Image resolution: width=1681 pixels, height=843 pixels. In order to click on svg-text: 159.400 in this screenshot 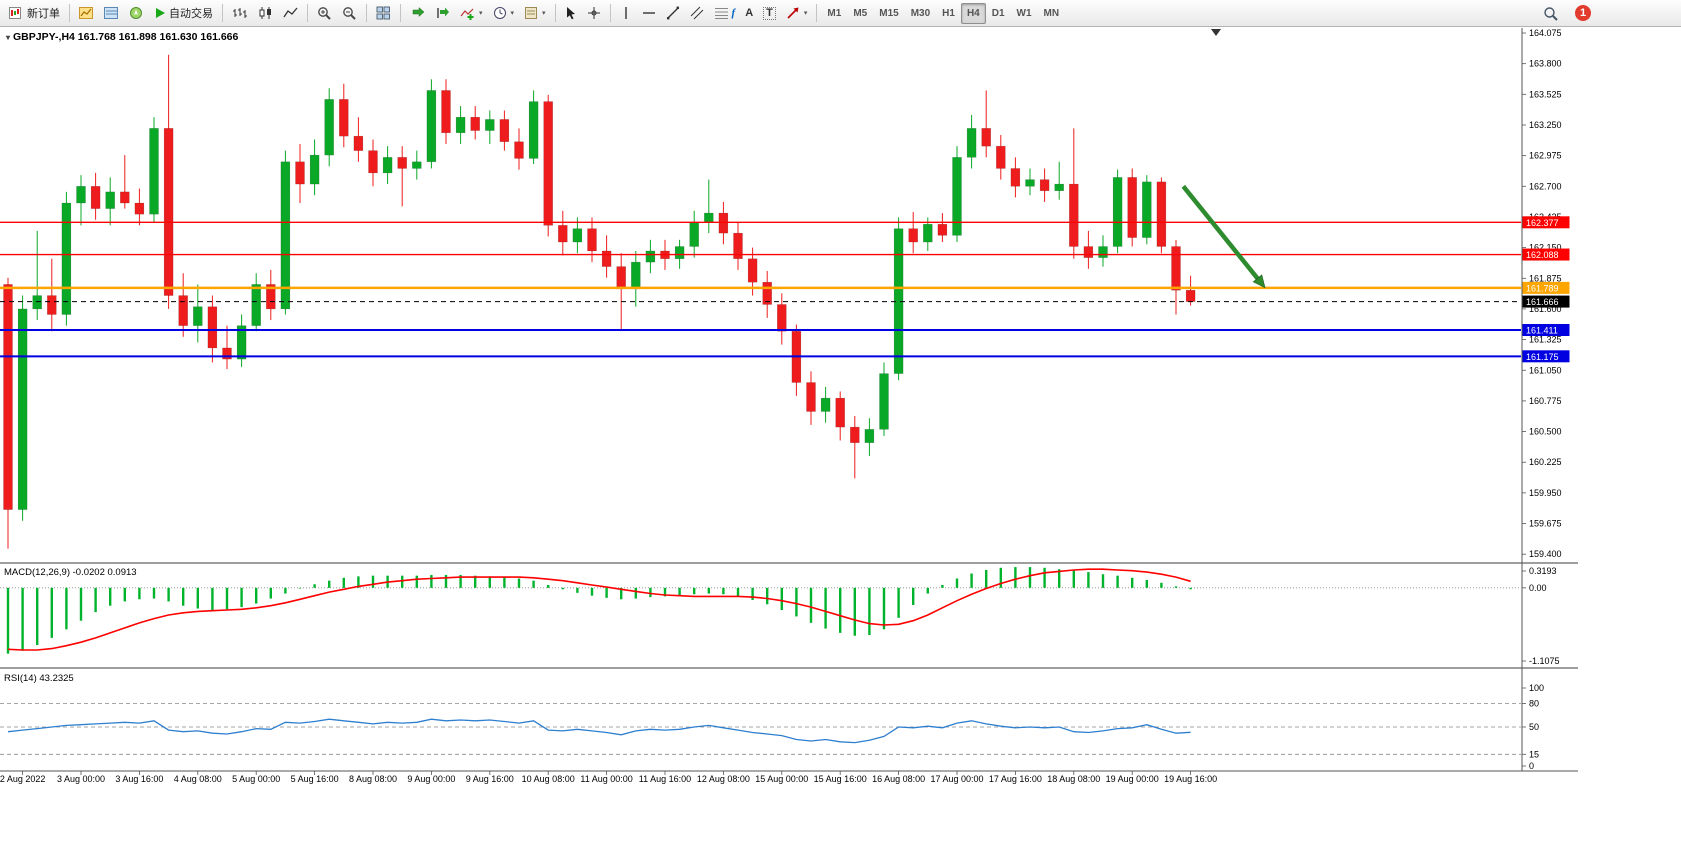, I will do `click(1545, 554)`.